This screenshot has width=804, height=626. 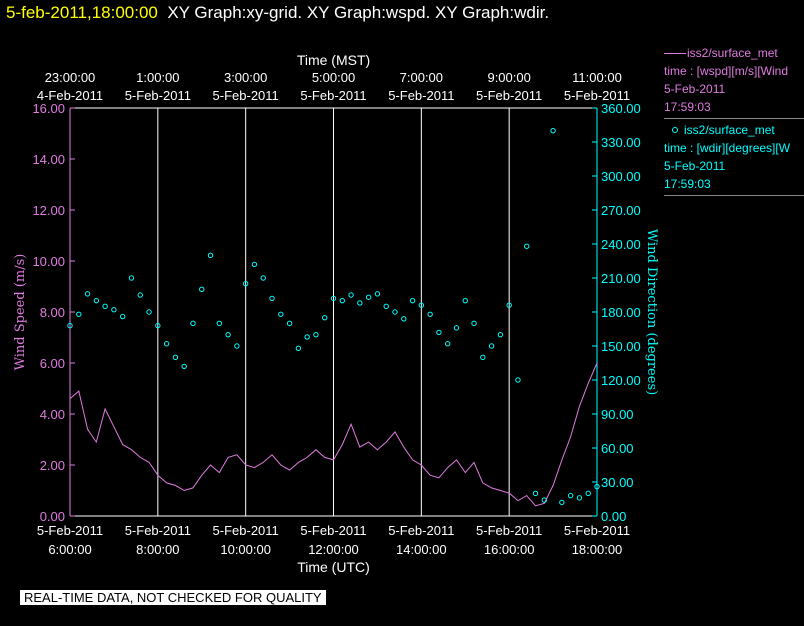 I want to click on legend-wdir-var: time : [wdir][degrees][W, so click(x=727, y=148).